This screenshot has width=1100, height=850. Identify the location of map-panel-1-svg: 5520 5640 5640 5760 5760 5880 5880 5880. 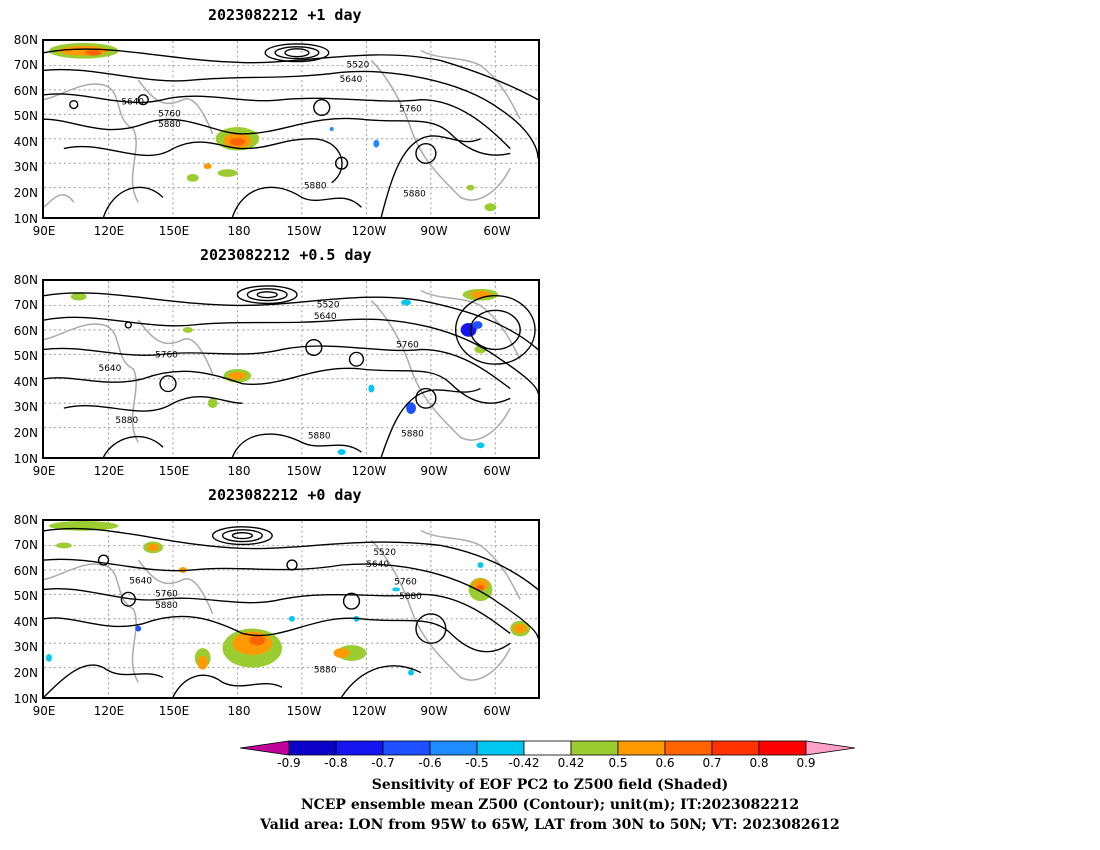
(291, 129).